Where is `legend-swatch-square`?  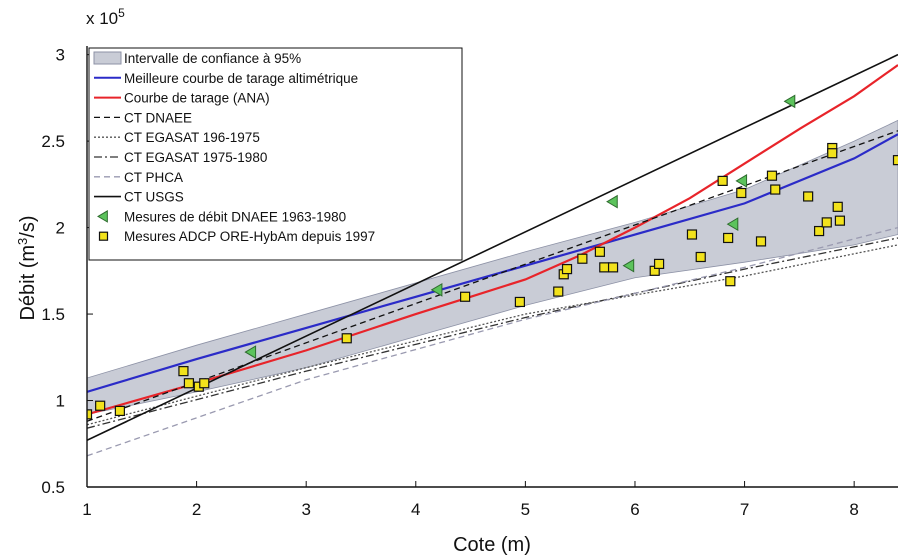 legend-swatch-square is located at coordinates (103, 236).